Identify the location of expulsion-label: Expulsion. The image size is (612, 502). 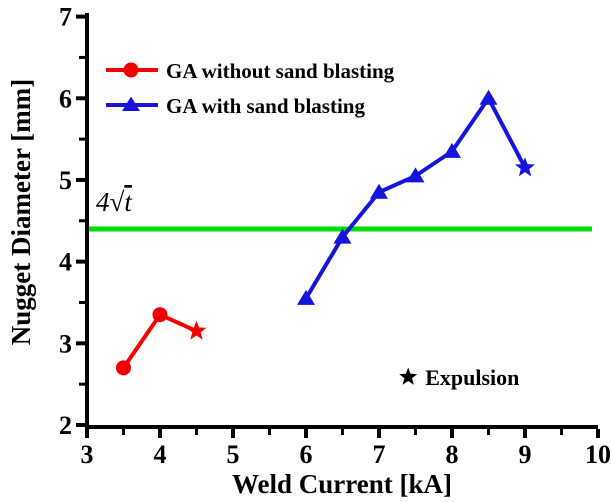
(472, 377).